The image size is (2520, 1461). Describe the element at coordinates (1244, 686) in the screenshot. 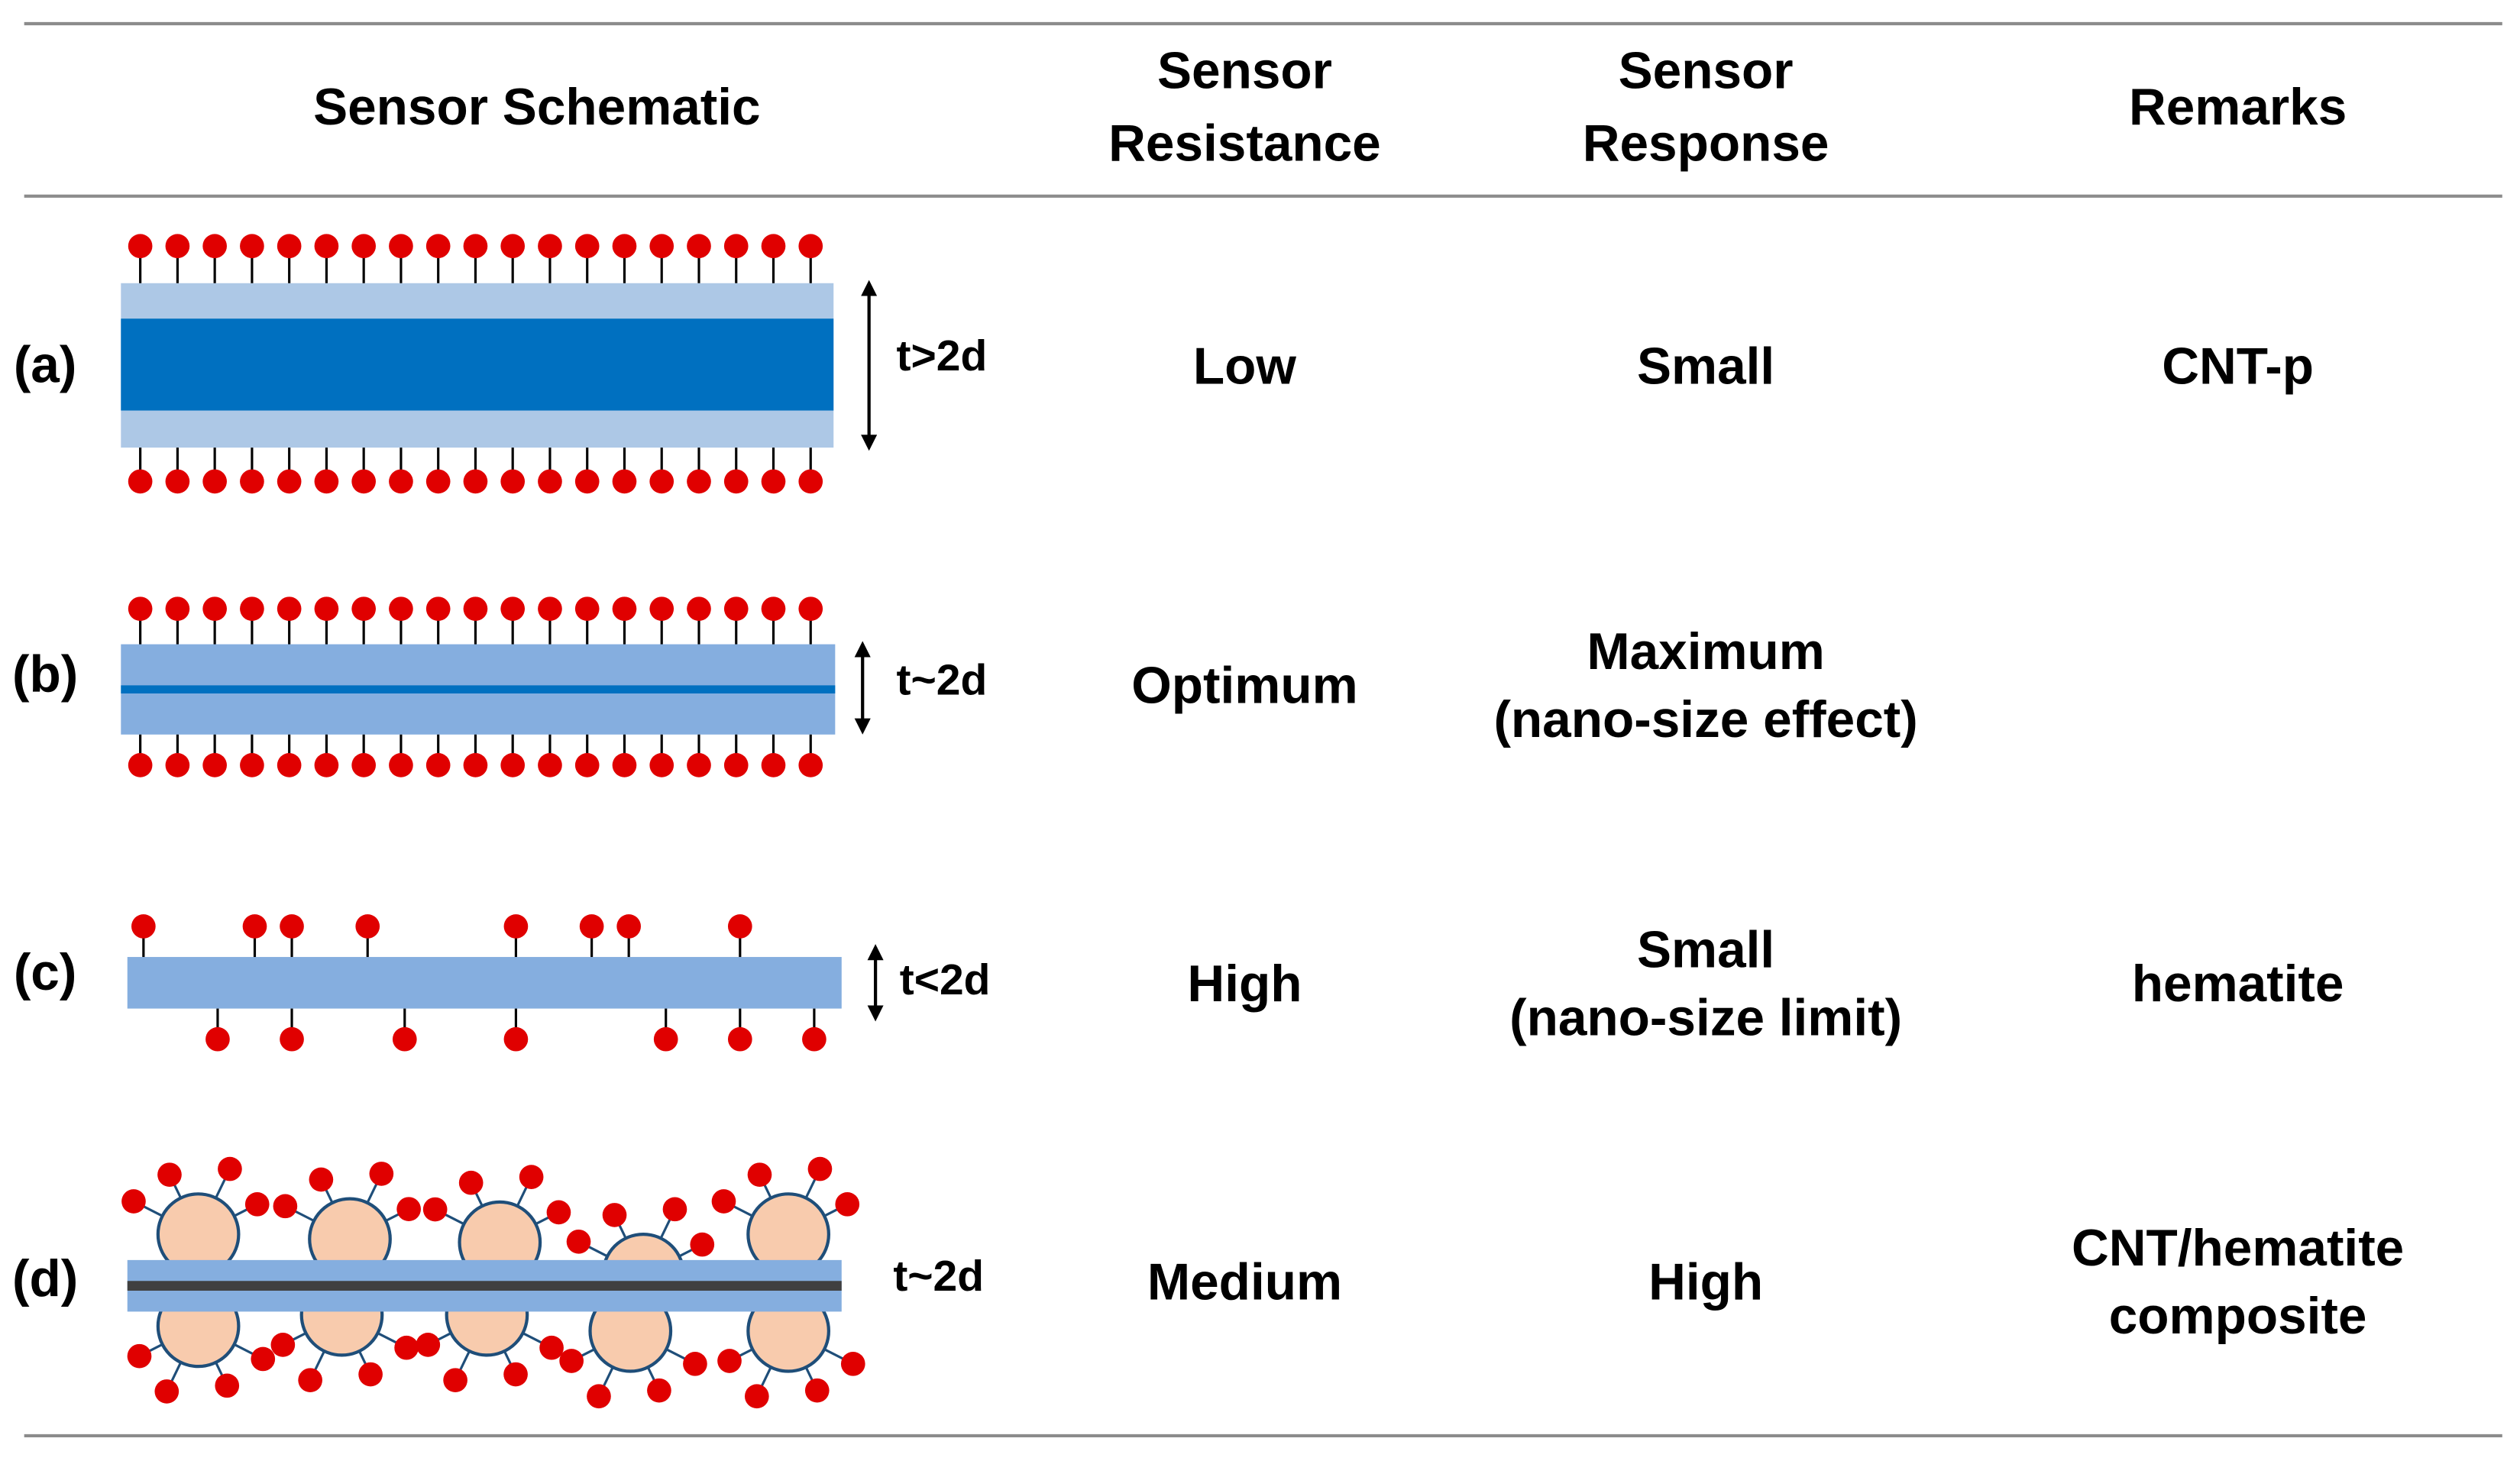

I see `resistance-cell: Optimum` at that location.